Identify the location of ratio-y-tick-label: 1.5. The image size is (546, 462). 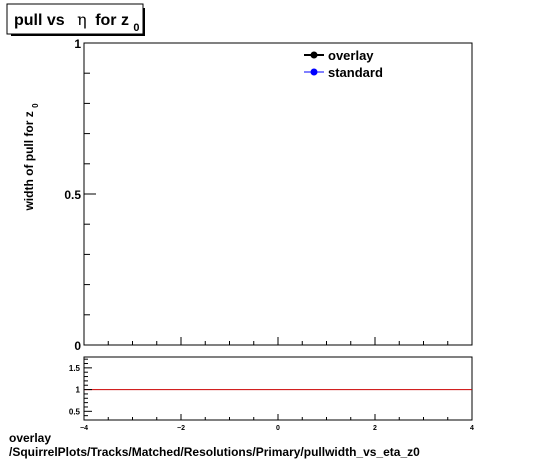
(75, 368).